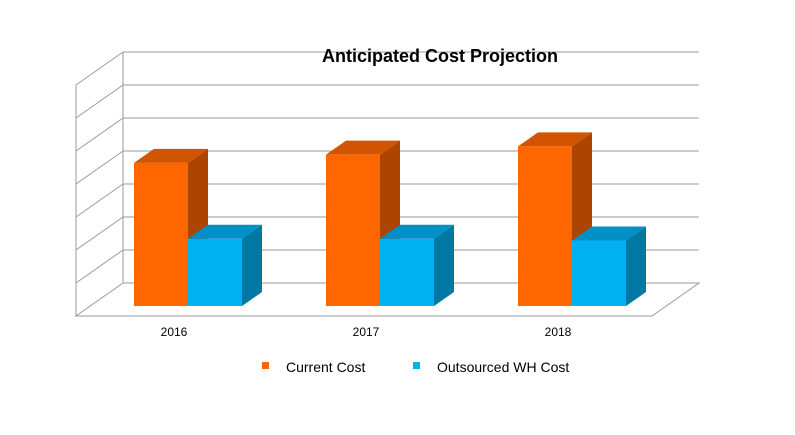 The height and width of the screenshot is (435, 795). I want to click on x-tick-label: 2017, so click(366, 332).